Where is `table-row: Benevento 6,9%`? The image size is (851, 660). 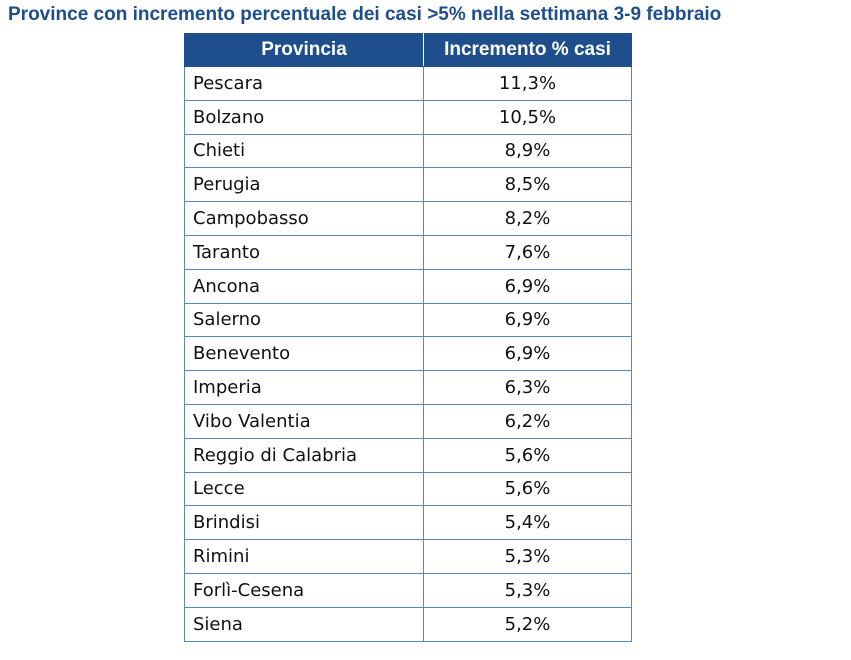
table-row: Benevento 6,9% is located at coordinates (408, 354).